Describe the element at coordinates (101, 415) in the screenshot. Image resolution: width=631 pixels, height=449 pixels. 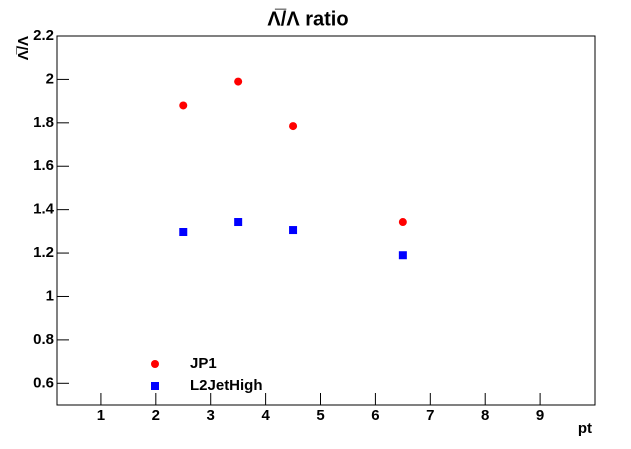
I see `x-tick-label: 1` at that location.